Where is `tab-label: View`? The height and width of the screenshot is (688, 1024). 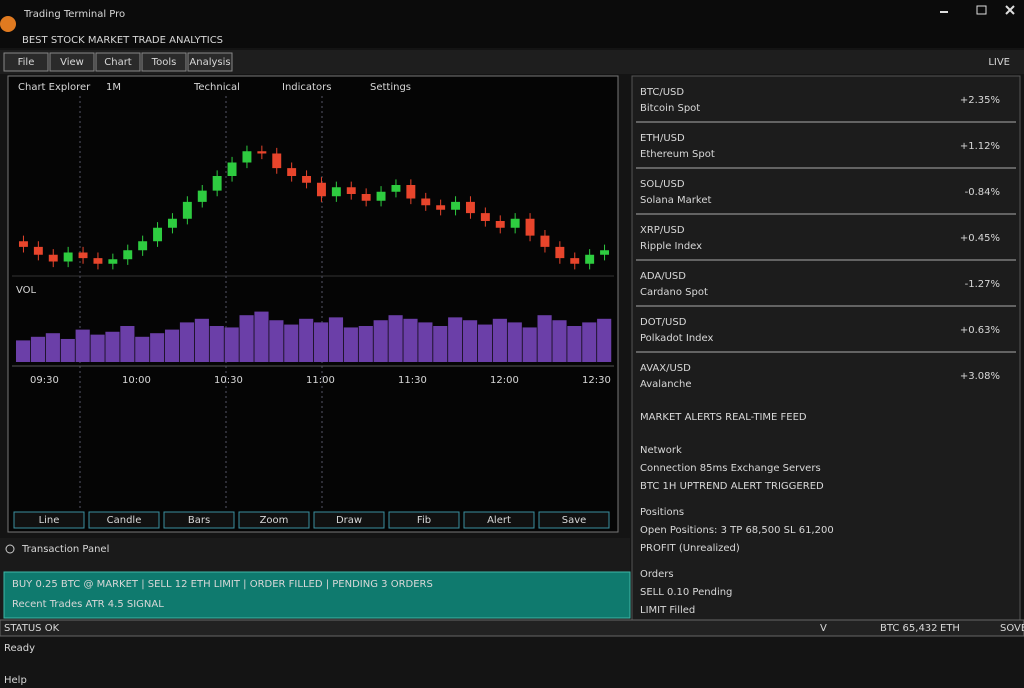
tab-label: View is located at coordinates (72, 62).